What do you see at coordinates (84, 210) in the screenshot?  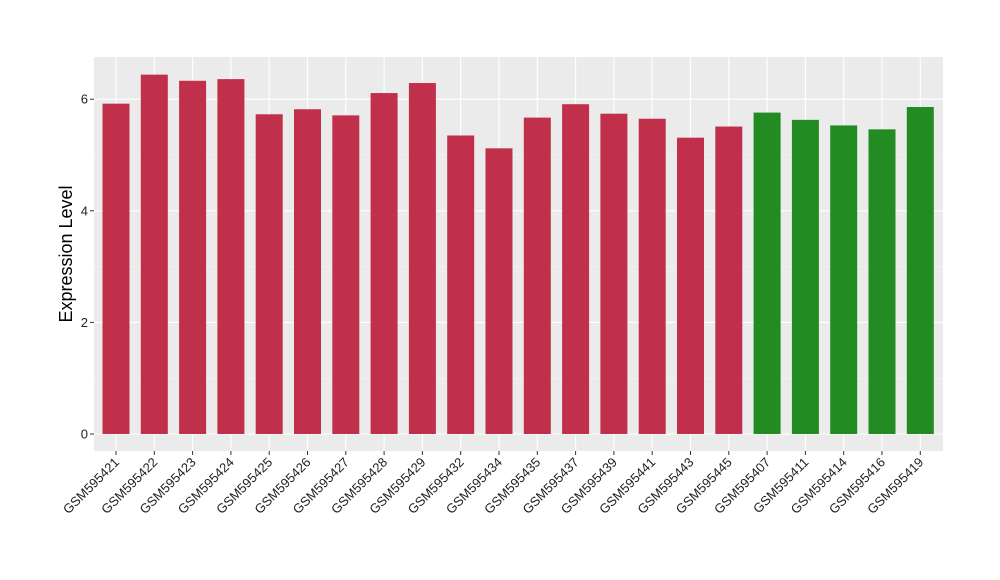 I see `y-tick-label: 4` at bounding box center [84, 210].